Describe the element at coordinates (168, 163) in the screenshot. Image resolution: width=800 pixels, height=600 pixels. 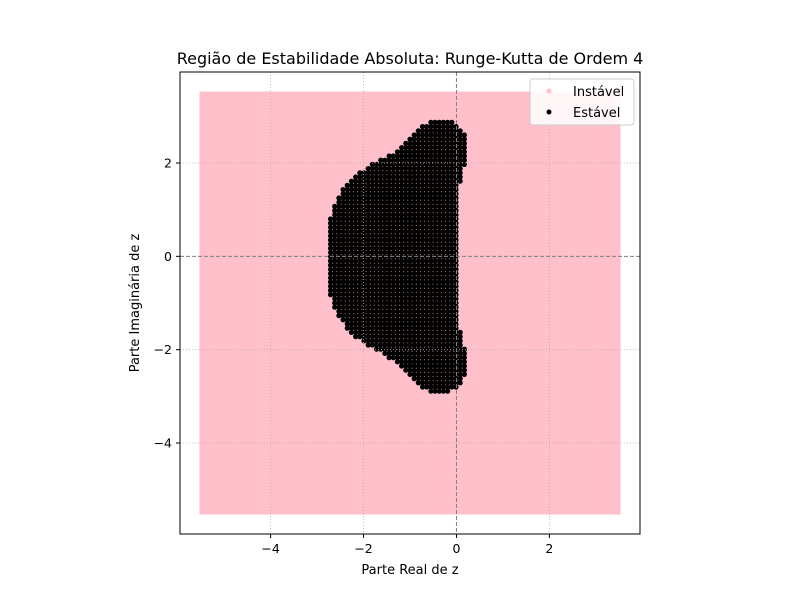
I see `y-tick-label-3: 2` at that location.